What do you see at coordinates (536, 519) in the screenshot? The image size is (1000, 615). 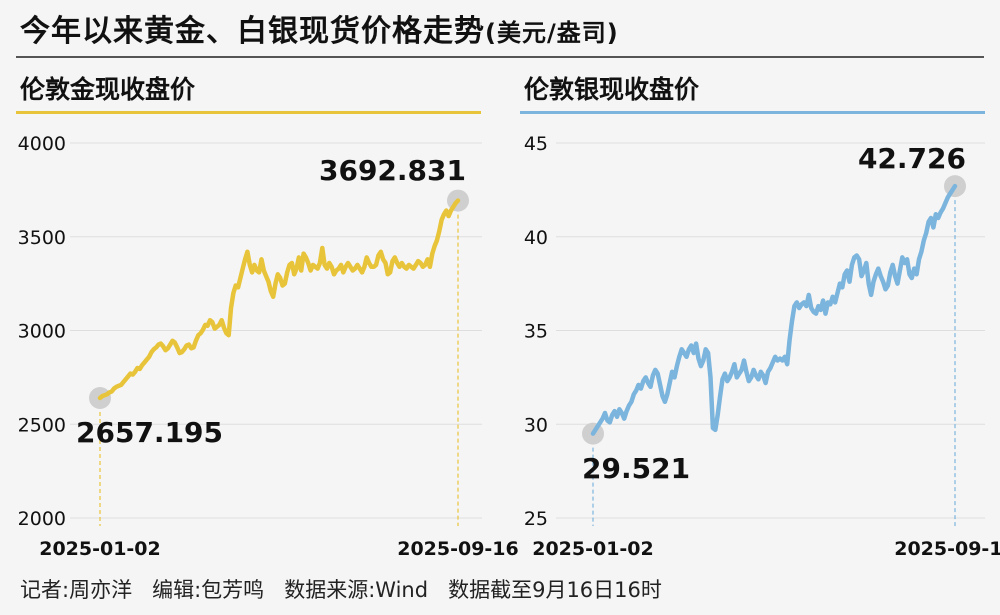 I see `silver-y-tick-label: 25` at bounding box center [536, 519].